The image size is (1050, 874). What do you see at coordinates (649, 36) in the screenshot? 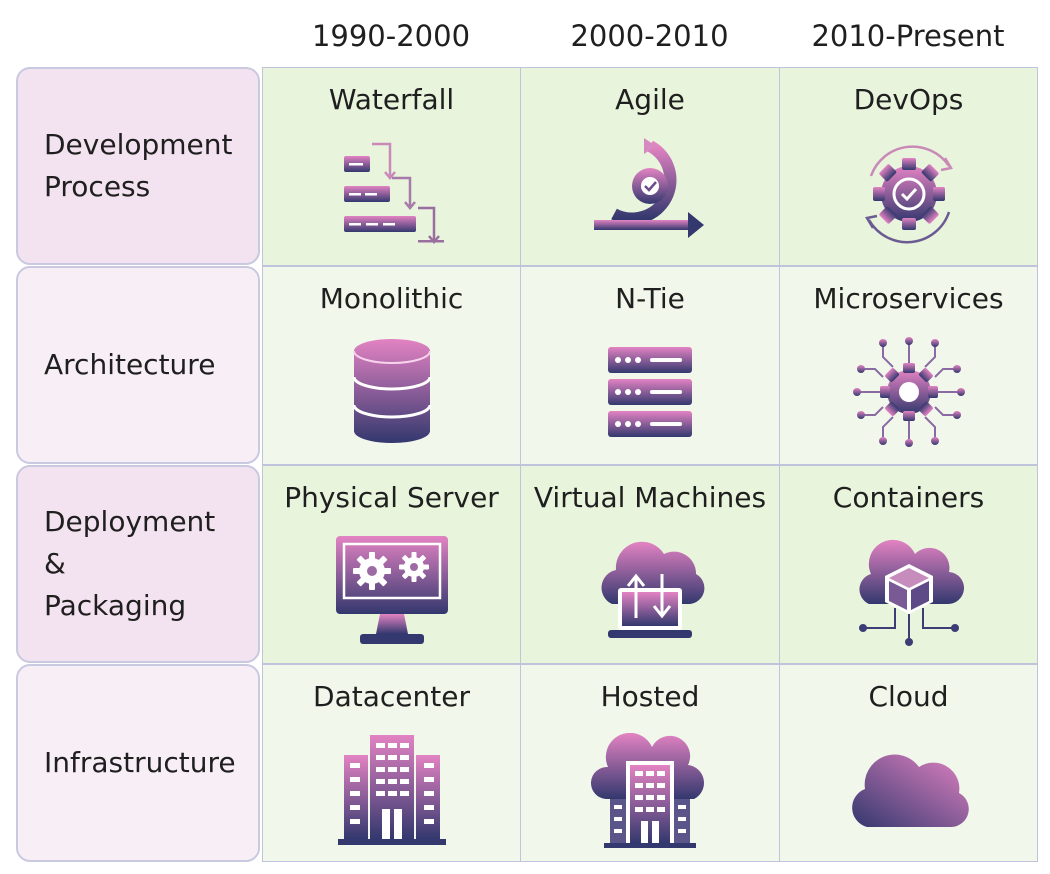
I see `column-header-2000-2010: 2000-2010` at bounding box center [649, 36].